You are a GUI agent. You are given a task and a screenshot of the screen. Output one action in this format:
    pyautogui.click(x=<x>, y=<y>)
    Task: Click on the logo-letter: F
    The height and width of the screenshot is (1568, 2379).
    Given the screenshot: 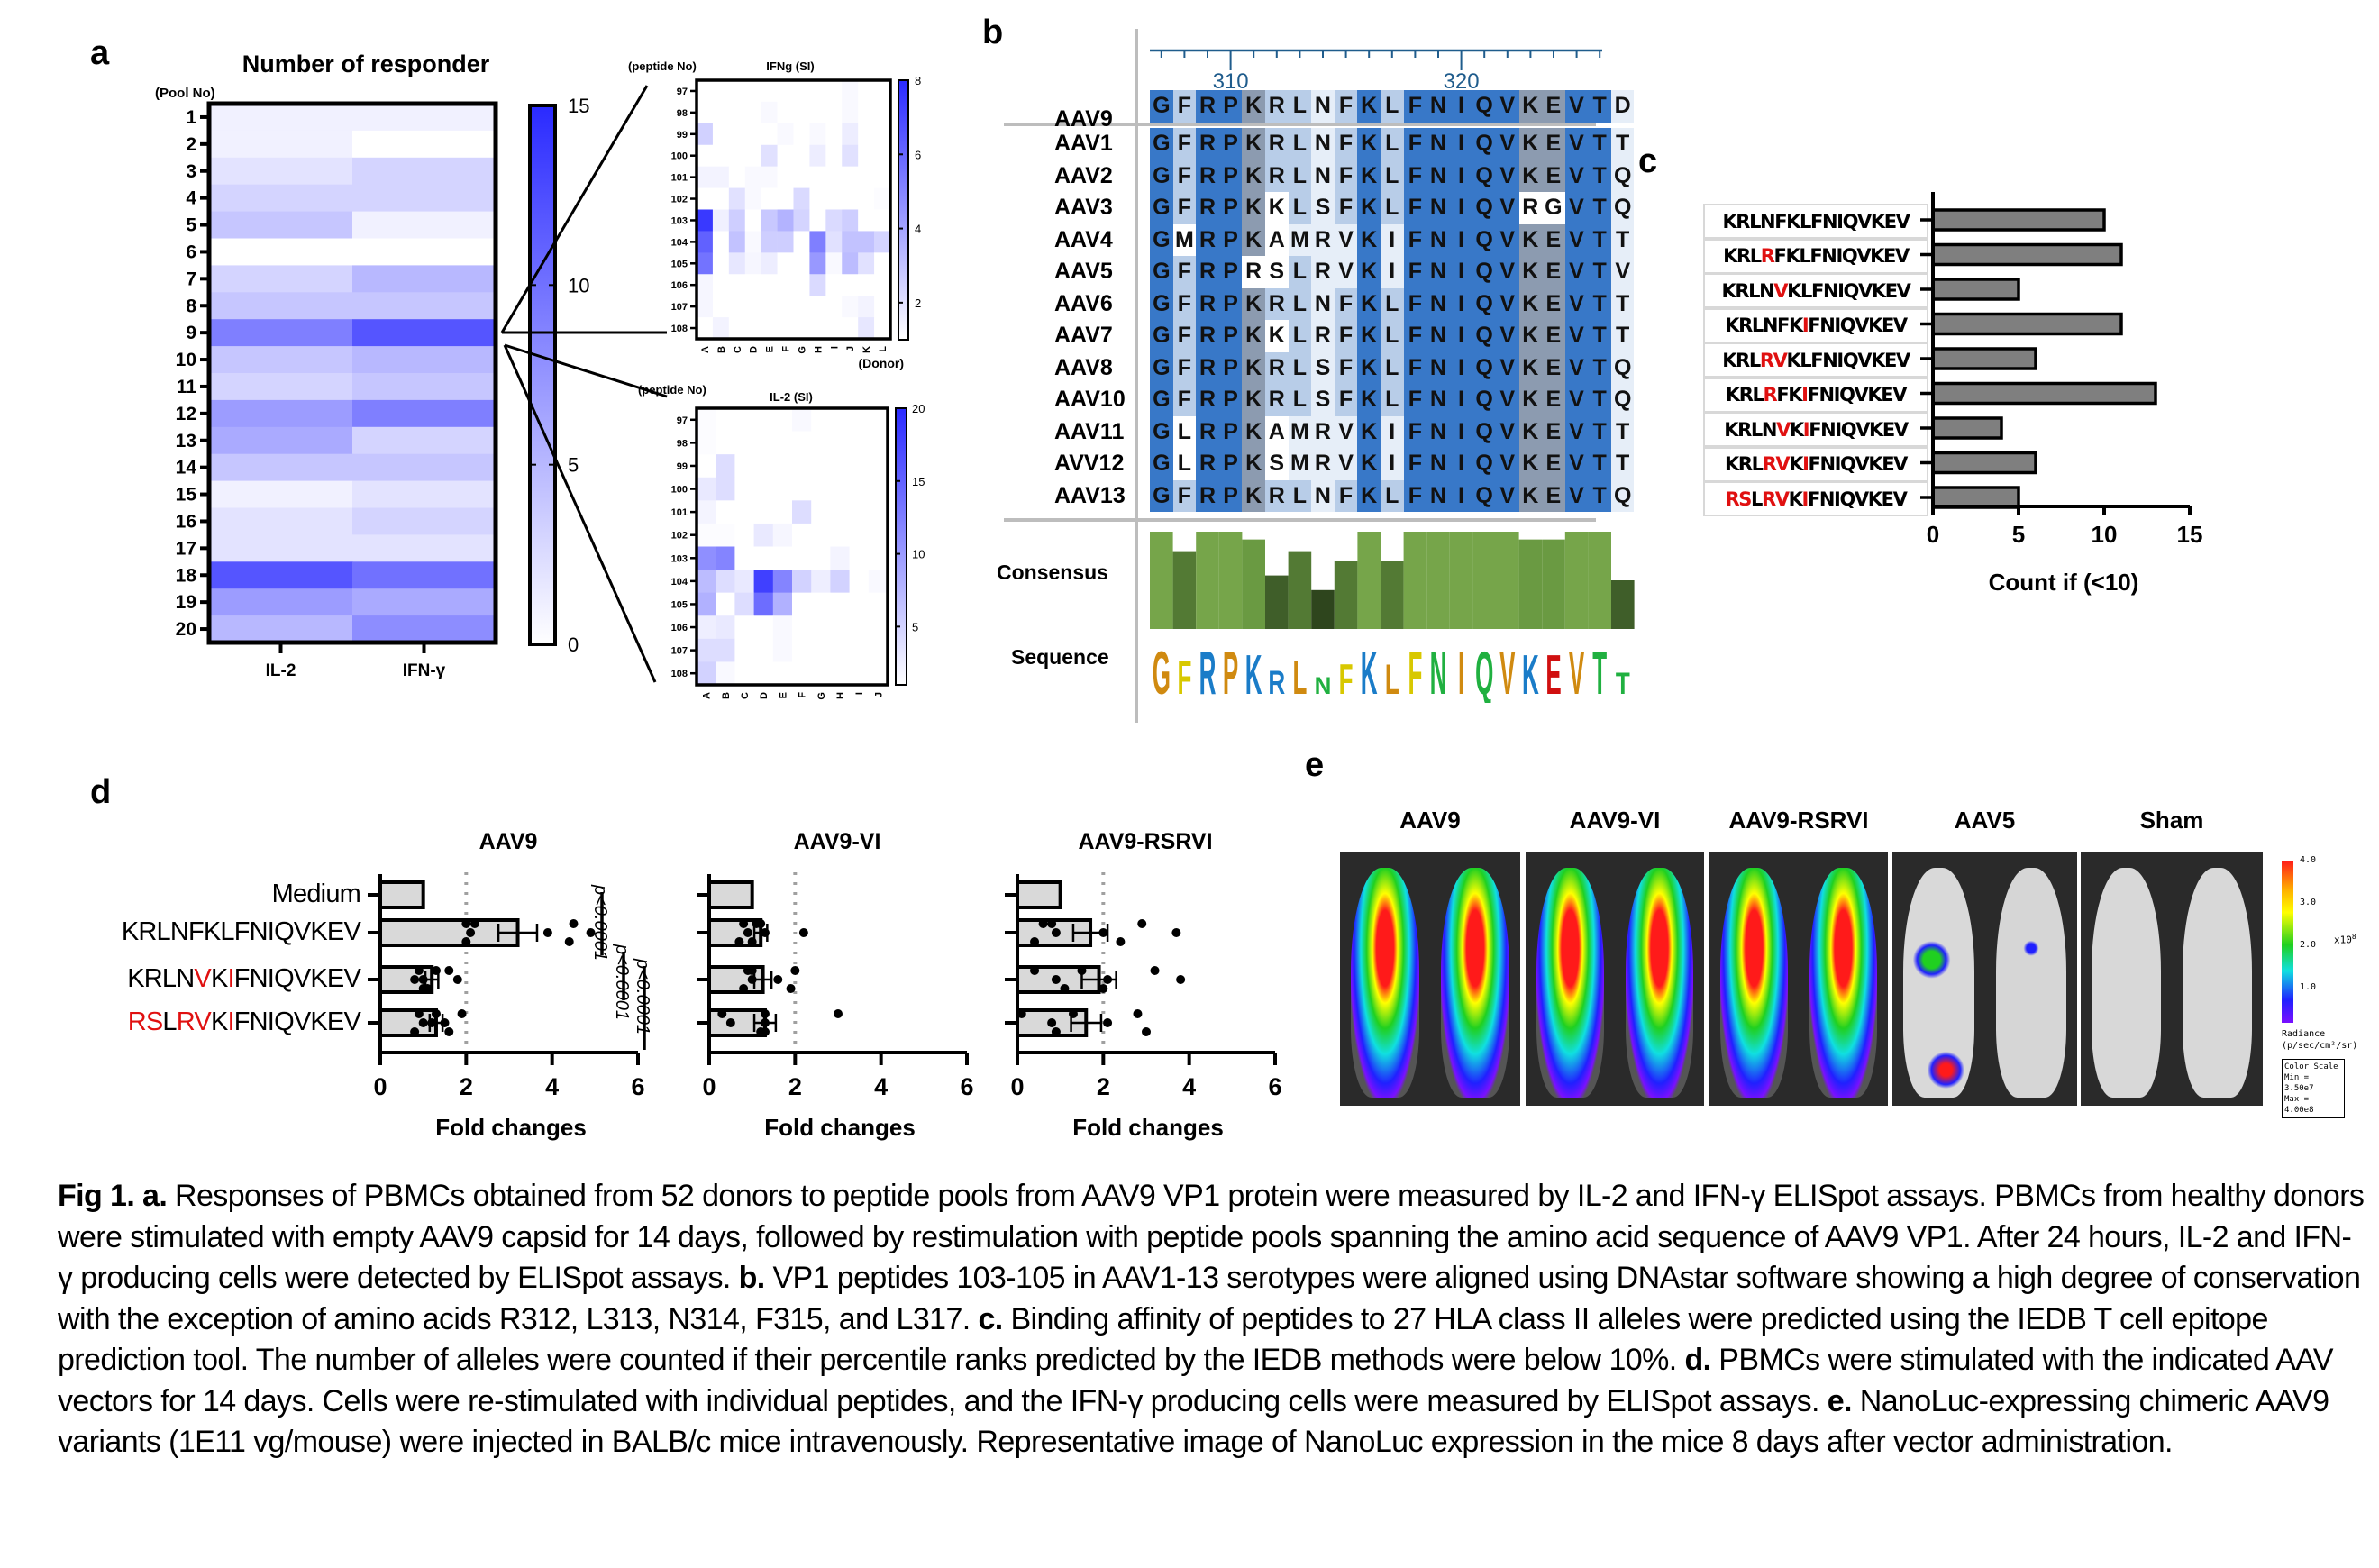 What is the action you would take?
    pyautogui.click(x=1346, y=679)
    